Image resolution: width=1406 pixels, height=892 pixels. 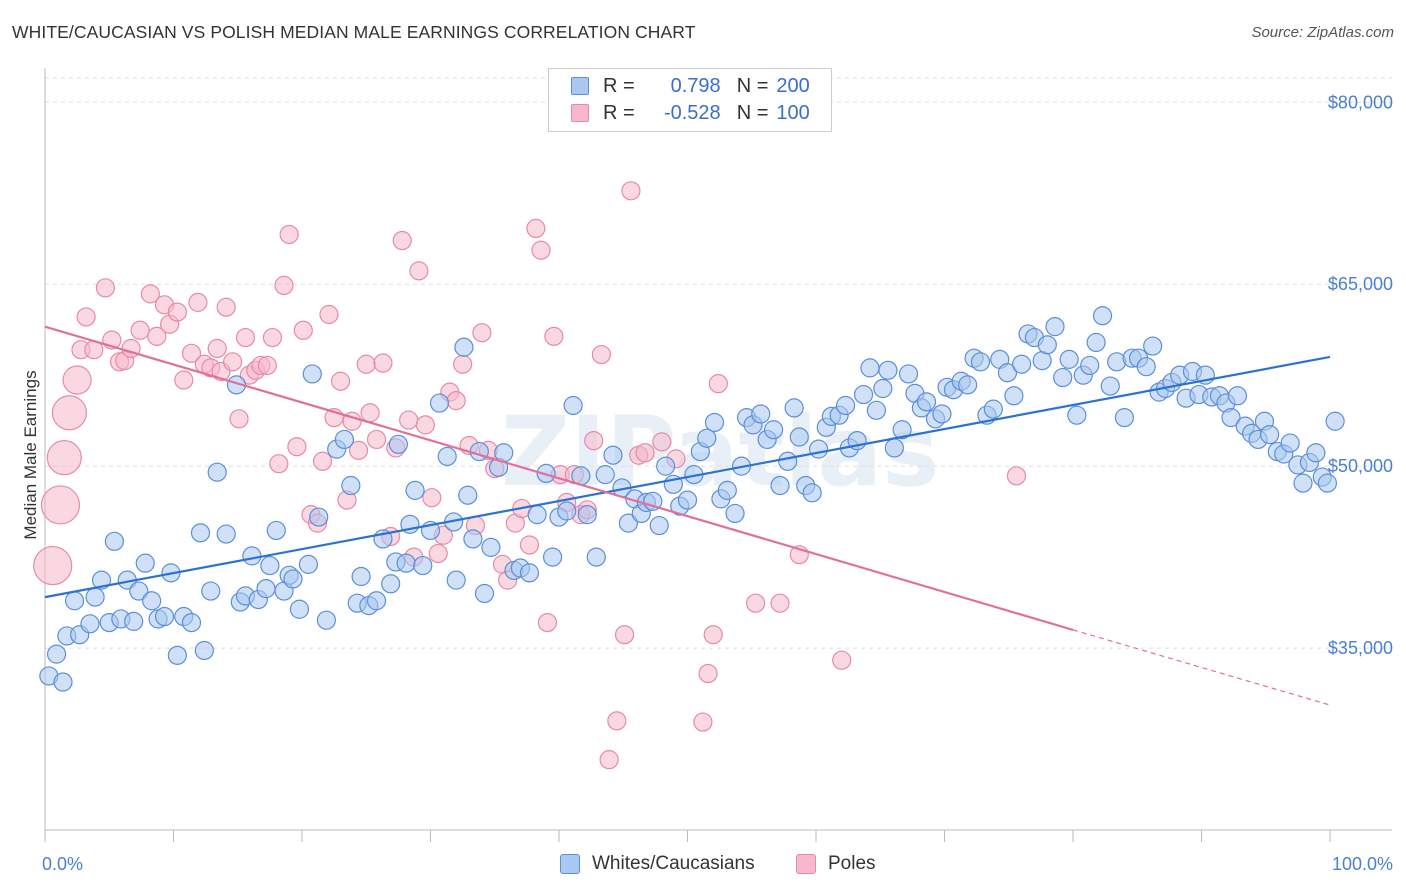 I want to click on legend-swatch-whites, so click(x=580, y=86).